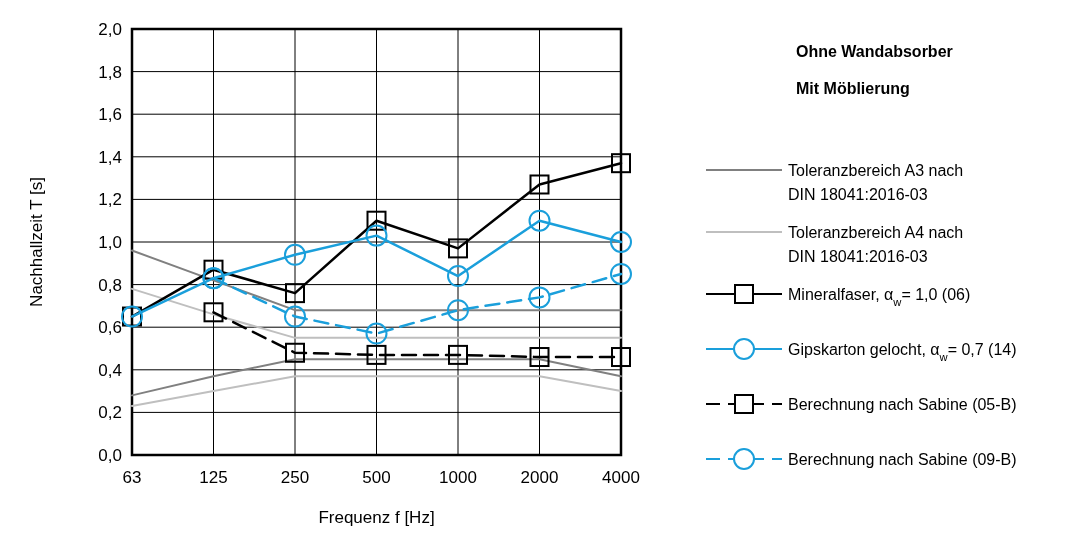  What do you see at coordinates (621, 477) in the screenshot?
I see `x-tick-label: 4000` at bounding box center [621, 477].